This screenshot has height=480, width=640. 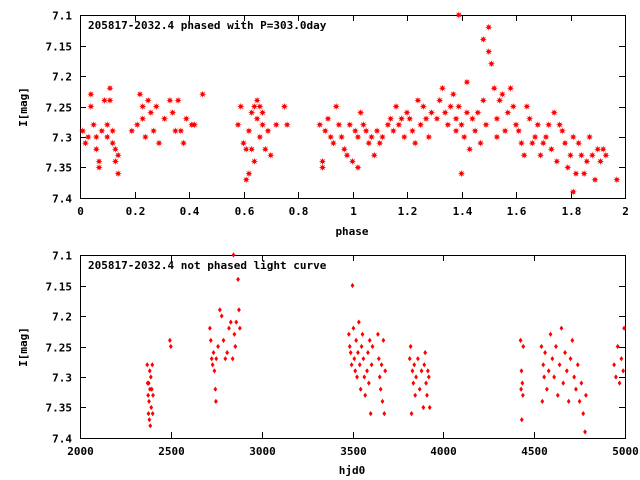 What do you see at coordinates (59, 168) in the screenshot?
I see `y-tick-label: 7.35` at bounding box center [59, 168].